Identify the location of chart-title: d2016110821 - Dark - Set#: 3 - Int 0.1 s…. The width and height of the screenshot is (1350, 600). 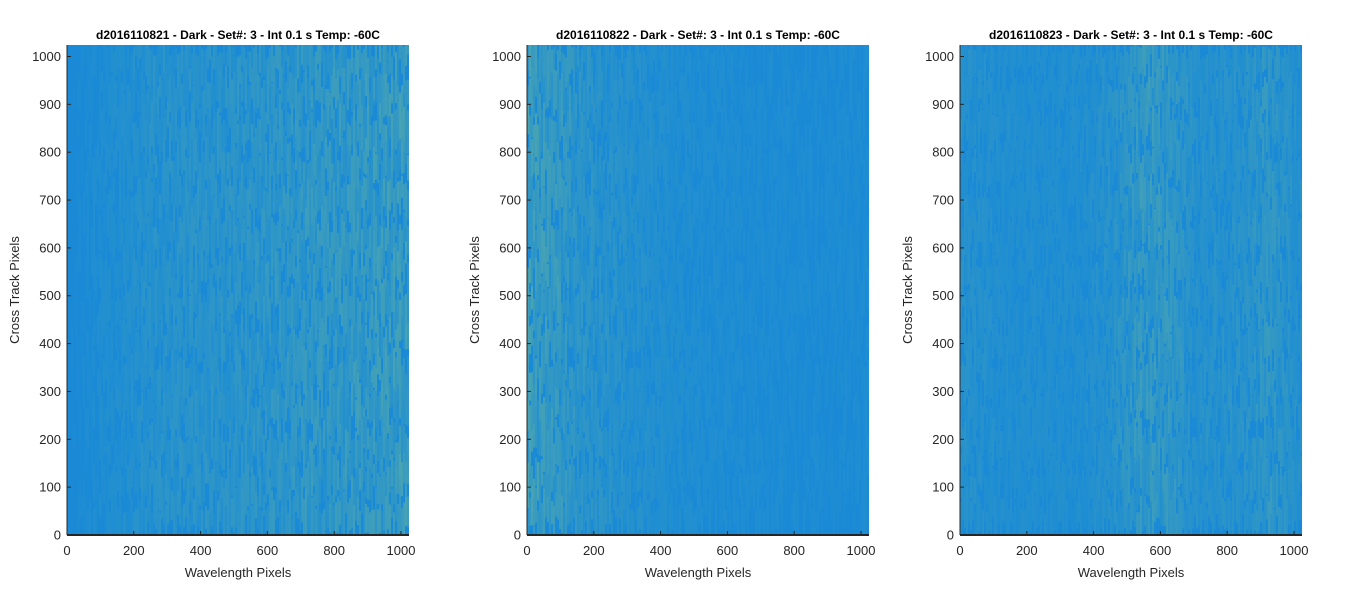
(238, 35).